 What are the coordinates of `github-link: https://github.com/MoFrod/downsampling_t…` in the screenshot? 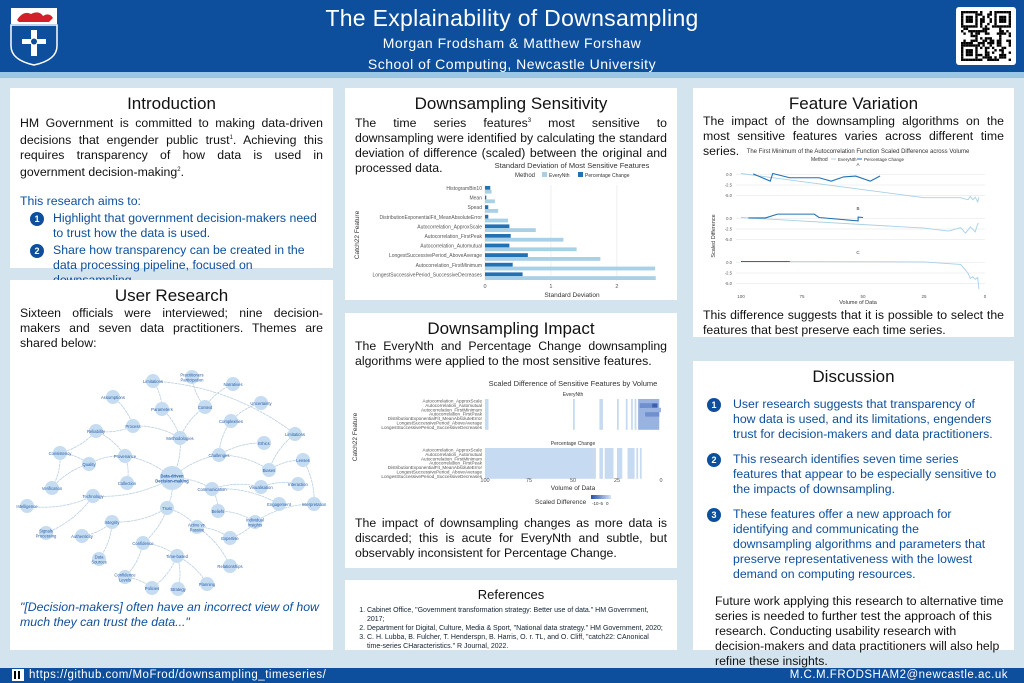 It's located at (178, 675).